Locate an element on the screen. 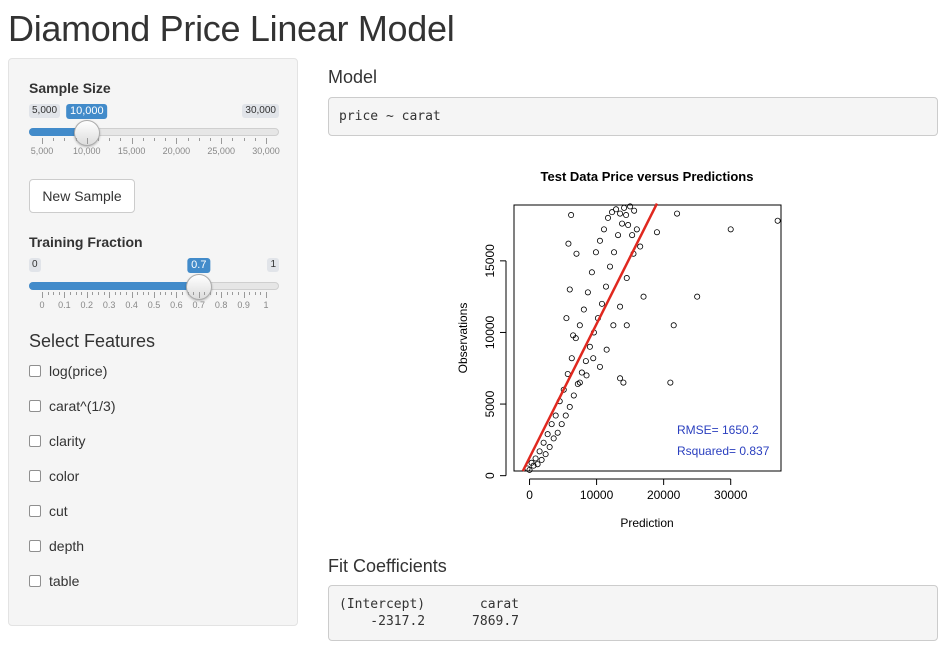  feature-checkbox-row: depth is located at coordinates (56, 546).